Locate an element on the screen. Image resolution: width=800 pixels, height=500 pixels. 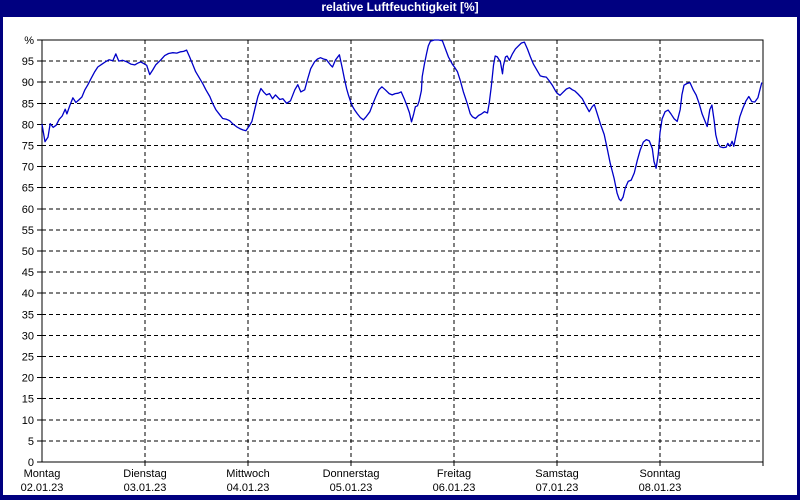
svg-text: 90 is located at coordinates (28, 83).